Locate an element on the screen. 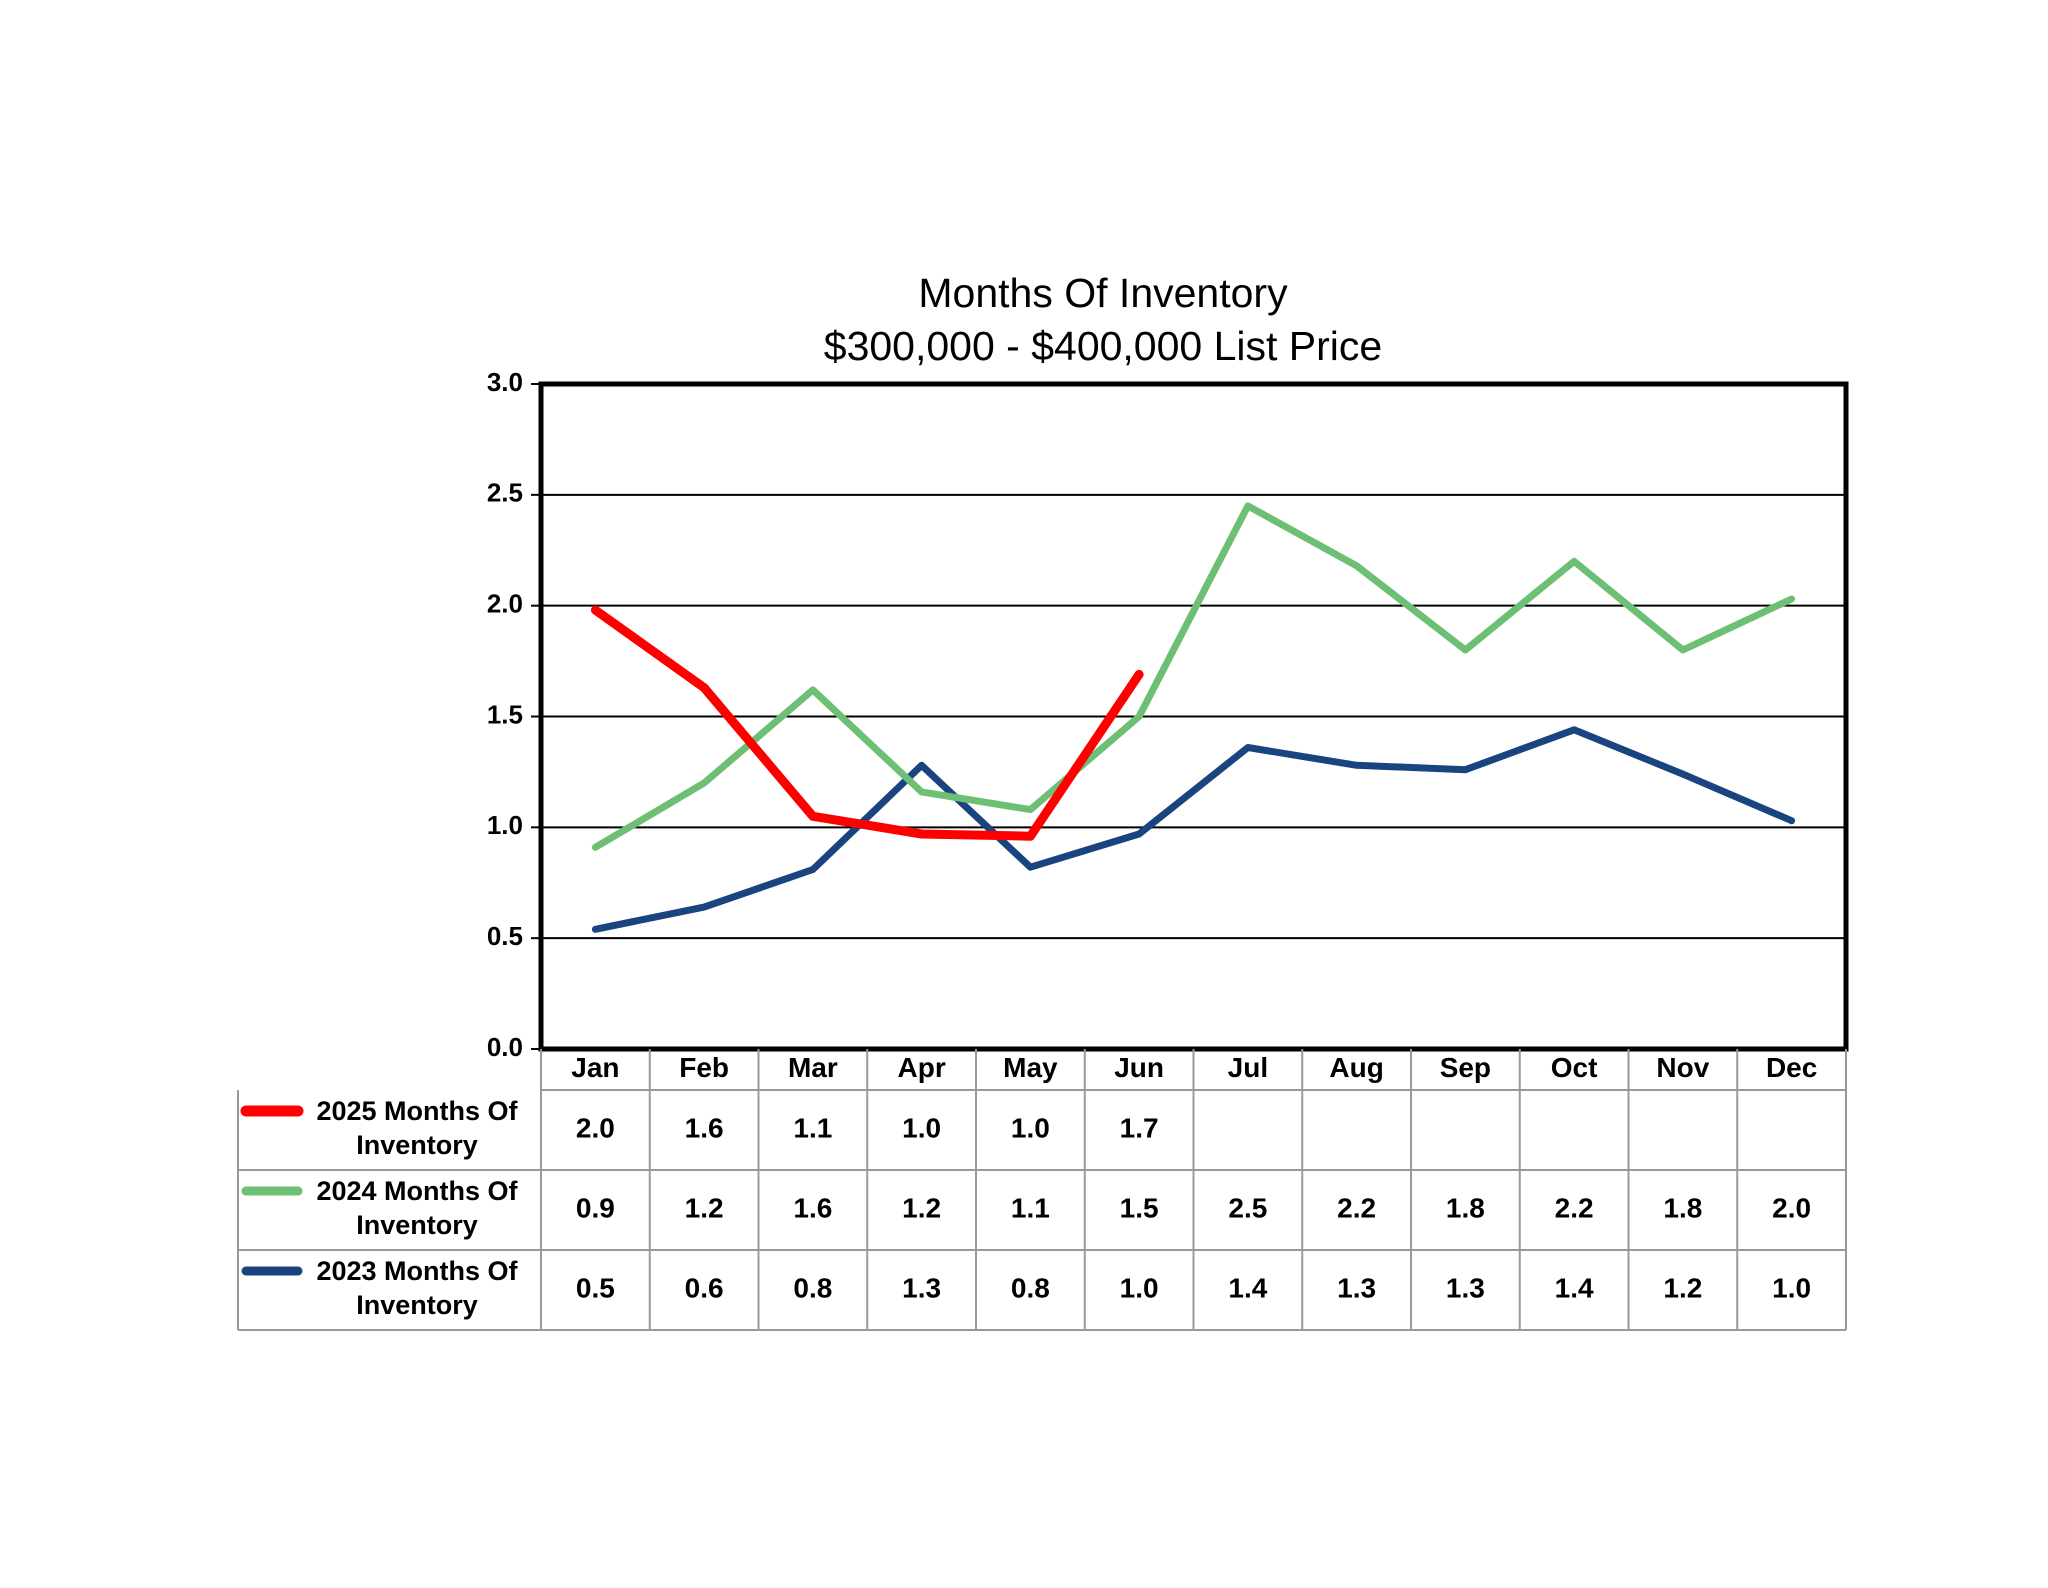 Image resolution: width=2048 pixels, height=1588 pixels. y-tick-label: 2.5 is located at coordinates (505, 493).